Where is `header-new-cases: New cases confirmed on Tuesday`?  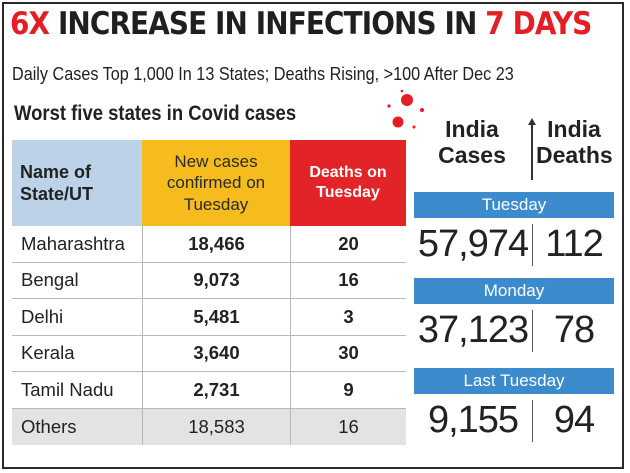
header-new-cases: New cases confirmed on Tuesday is located at coordinates (216, 183).